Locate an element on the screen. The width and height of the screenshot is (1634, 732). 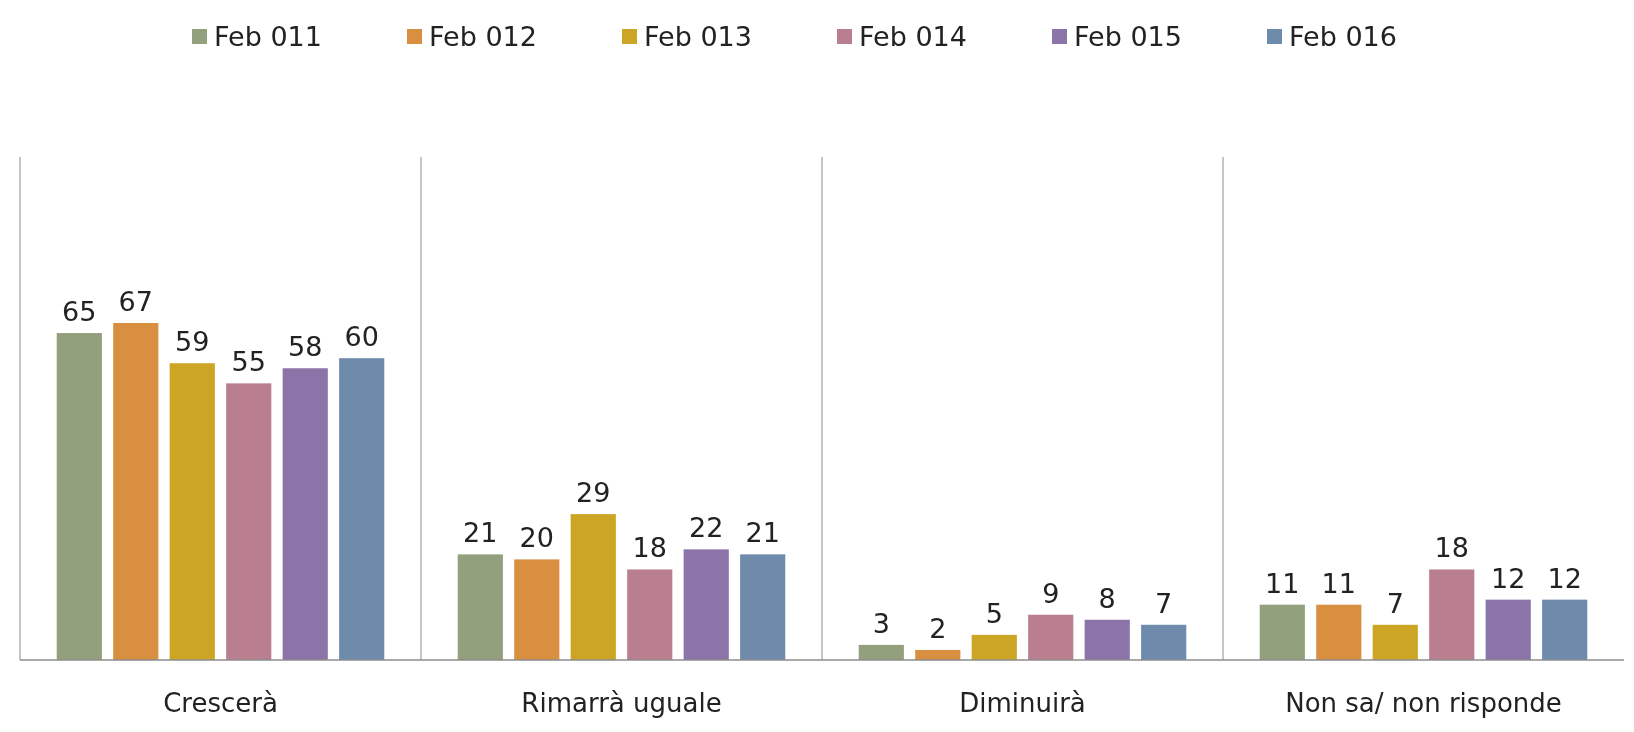
data-label: 9 is located at coordinates (1051, 593).